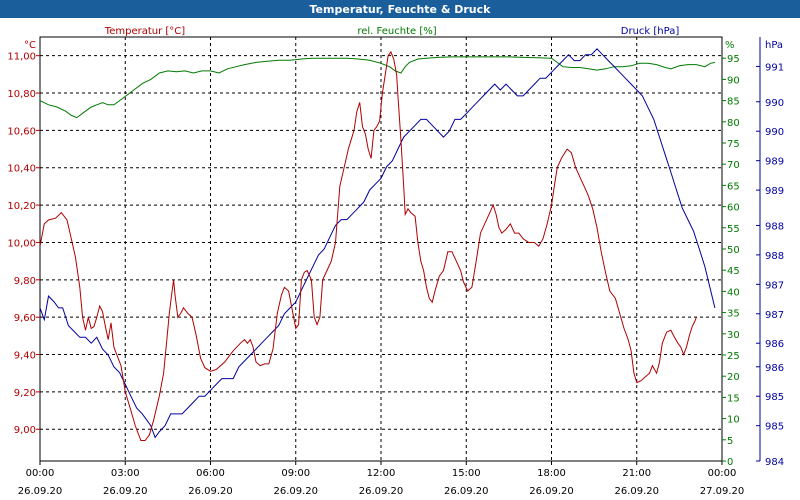 The image size is (800, 500). Describe the element at coordinates (733, 420) in the screenshot. I see `humidity-tick-label: 10` at that location.